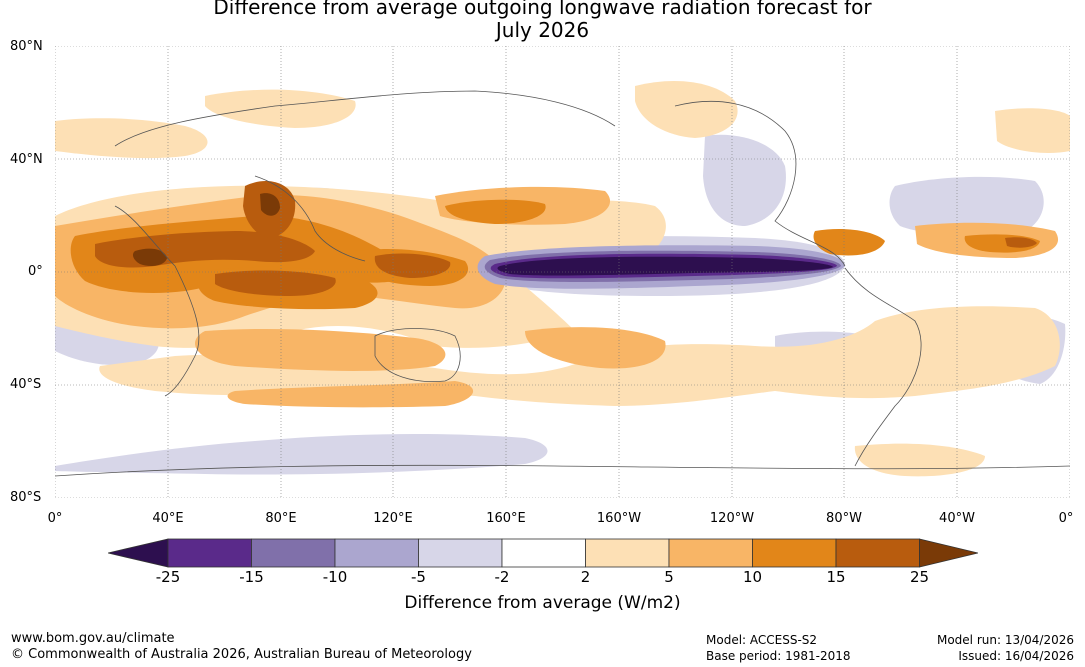 The image size is (1085, 667). Describe the element at coordinates (957, 518) in the screenshot. I see `lon-label-40w: 40°W` at that location.